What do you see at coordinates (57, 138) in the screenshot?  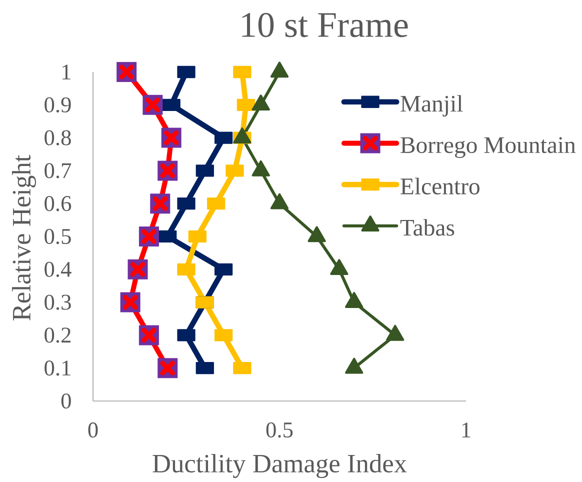 I see `y-tick-label: 0.8` at bounding box center [57, 138].